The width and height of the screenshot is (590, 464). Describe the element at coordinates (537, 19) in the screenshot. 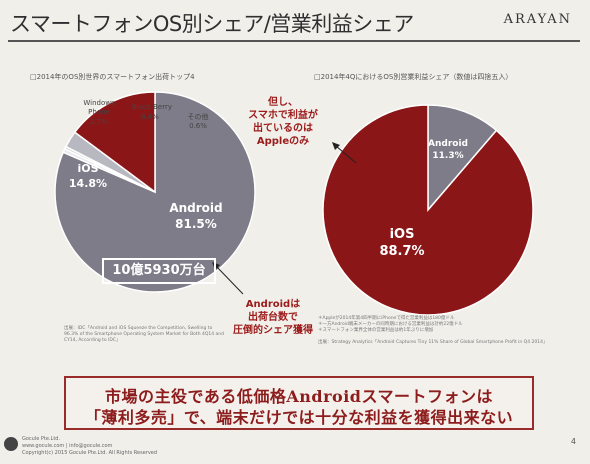

I see `company-logo: ARAYAN` at that location.